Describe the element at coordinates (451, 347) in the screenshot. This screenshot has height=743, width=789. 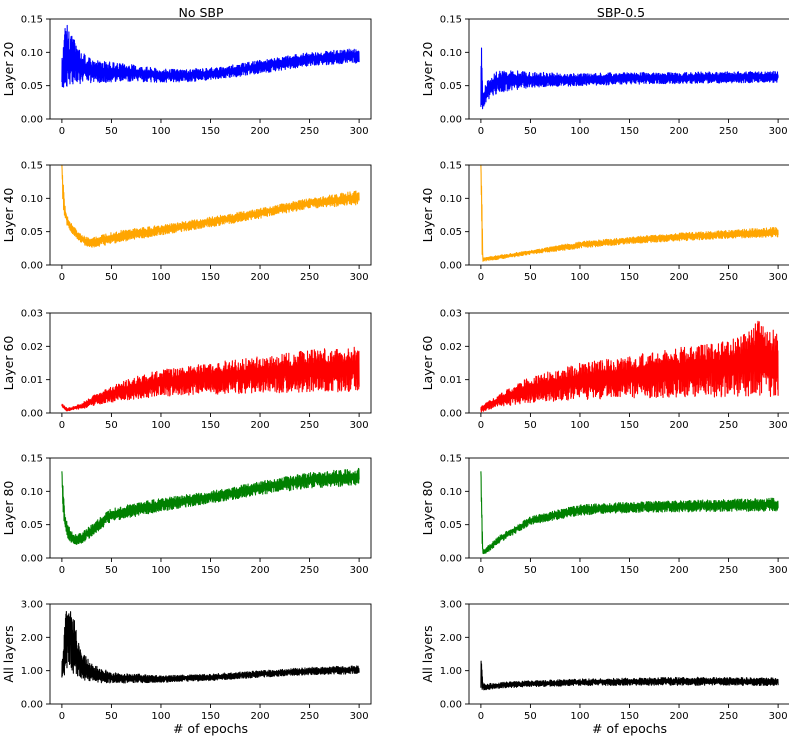
I see `y-tick-label-sbp-0-5-layer-60-2: 0.02` at that location.